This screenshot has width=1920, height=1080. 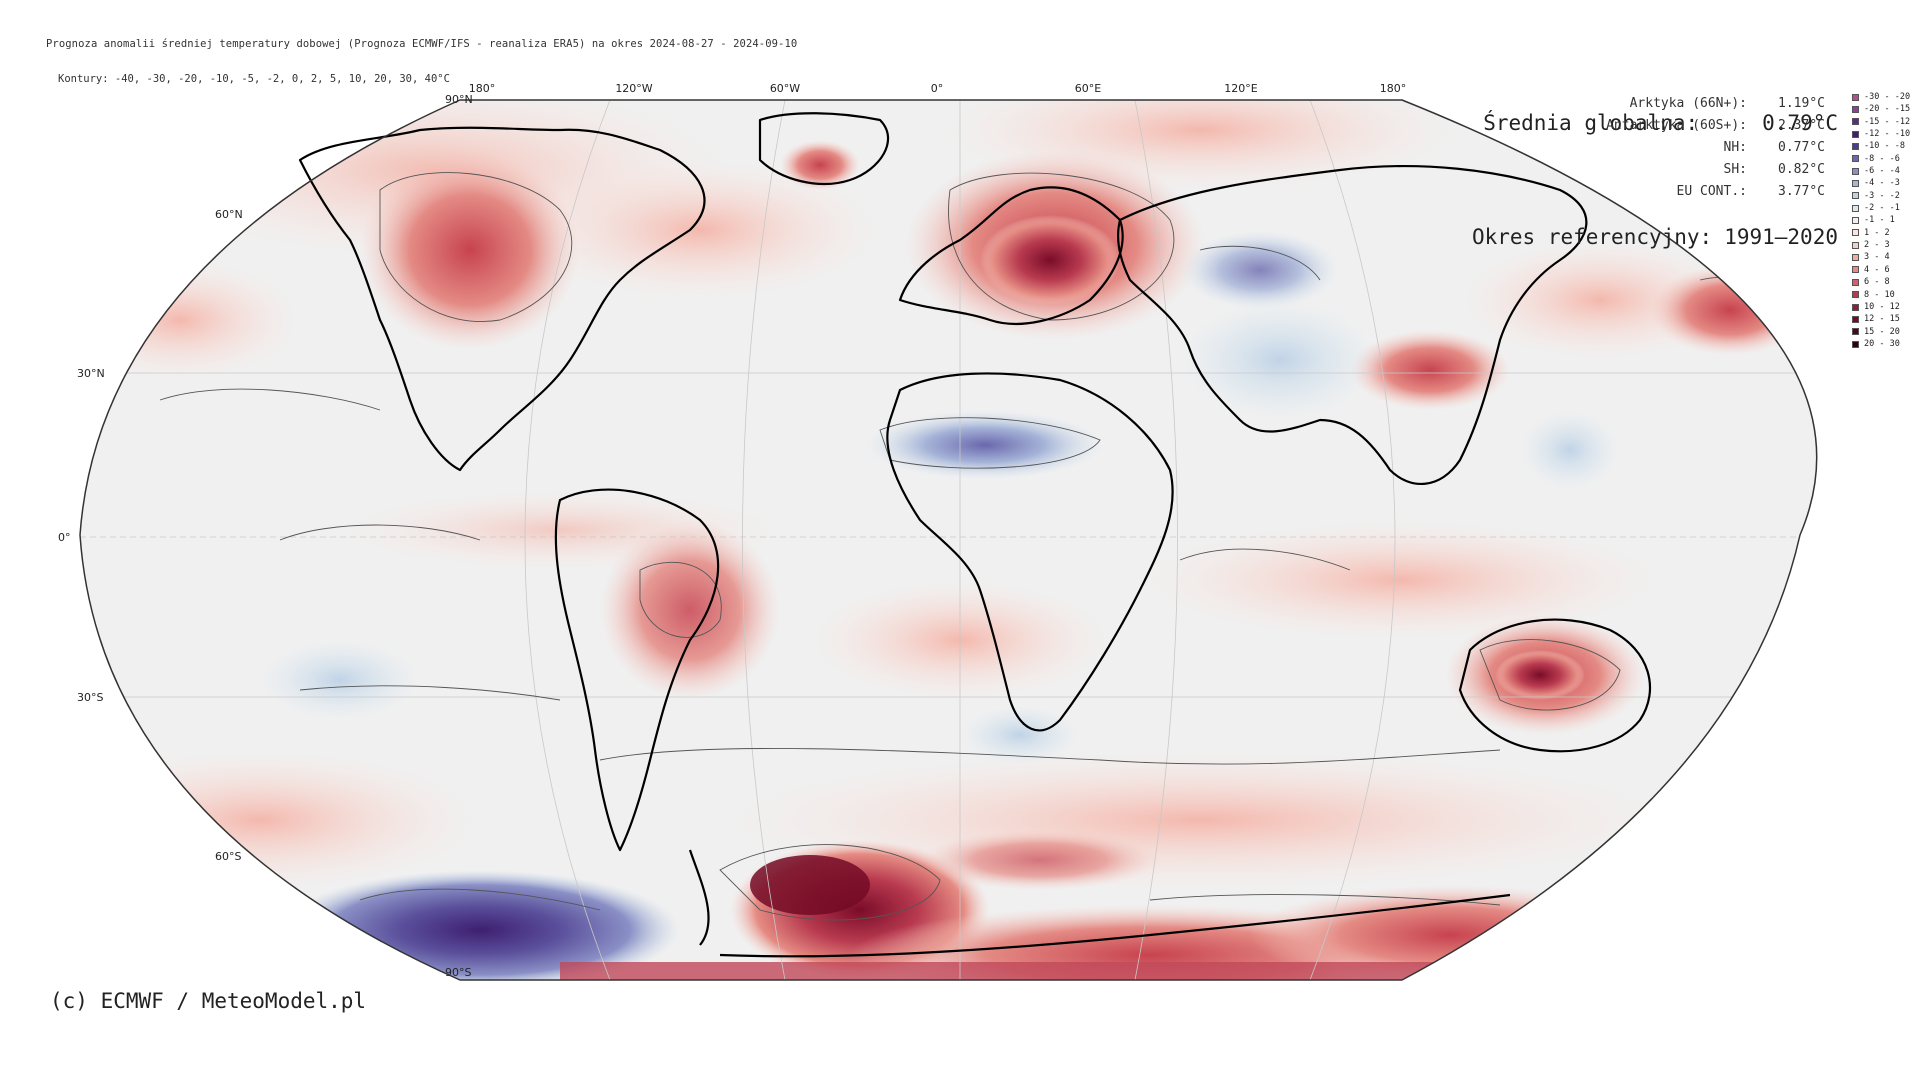 I want to click on legend-item: 20 - 30, so click(x=1881, y=344).